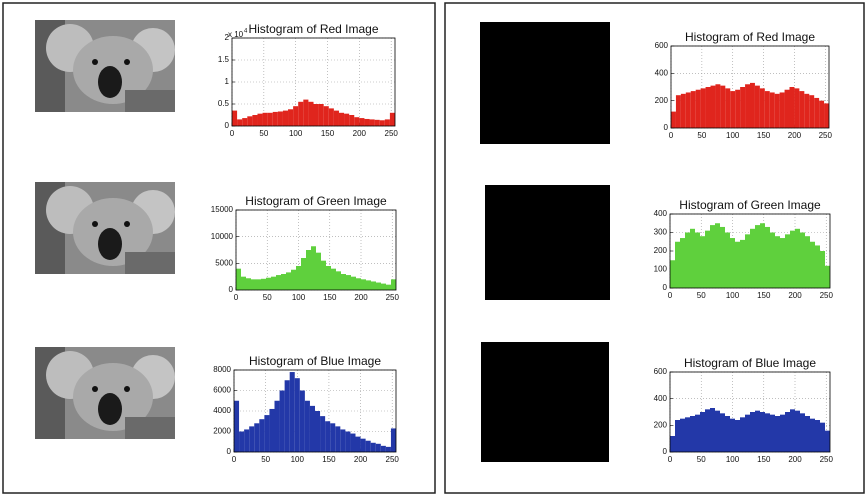 This screenshot has height=498, width=867. I want to click on y-tick-label: 8000, so click(222, 369).